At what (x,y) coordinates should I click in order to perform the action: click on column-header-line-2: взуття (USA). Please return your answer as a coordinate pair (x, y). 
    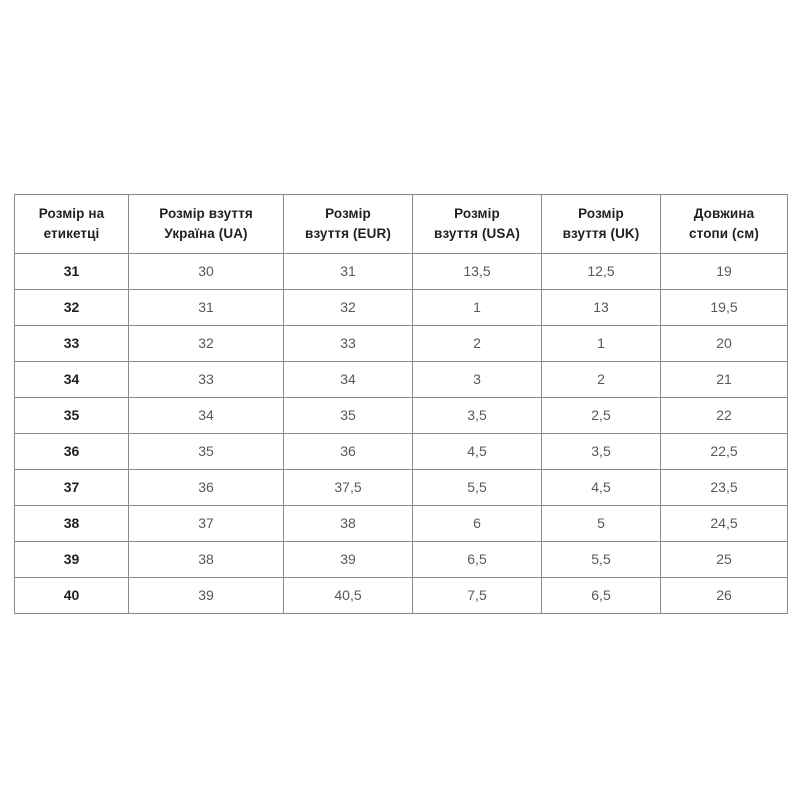
    Looking at the image, I should click on (477, 233).